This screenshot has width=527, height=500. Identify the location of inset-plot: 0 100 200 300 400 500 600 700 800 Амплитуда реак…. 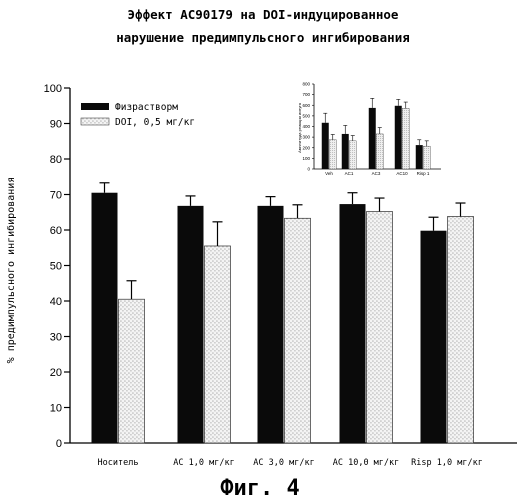
(369, 129).